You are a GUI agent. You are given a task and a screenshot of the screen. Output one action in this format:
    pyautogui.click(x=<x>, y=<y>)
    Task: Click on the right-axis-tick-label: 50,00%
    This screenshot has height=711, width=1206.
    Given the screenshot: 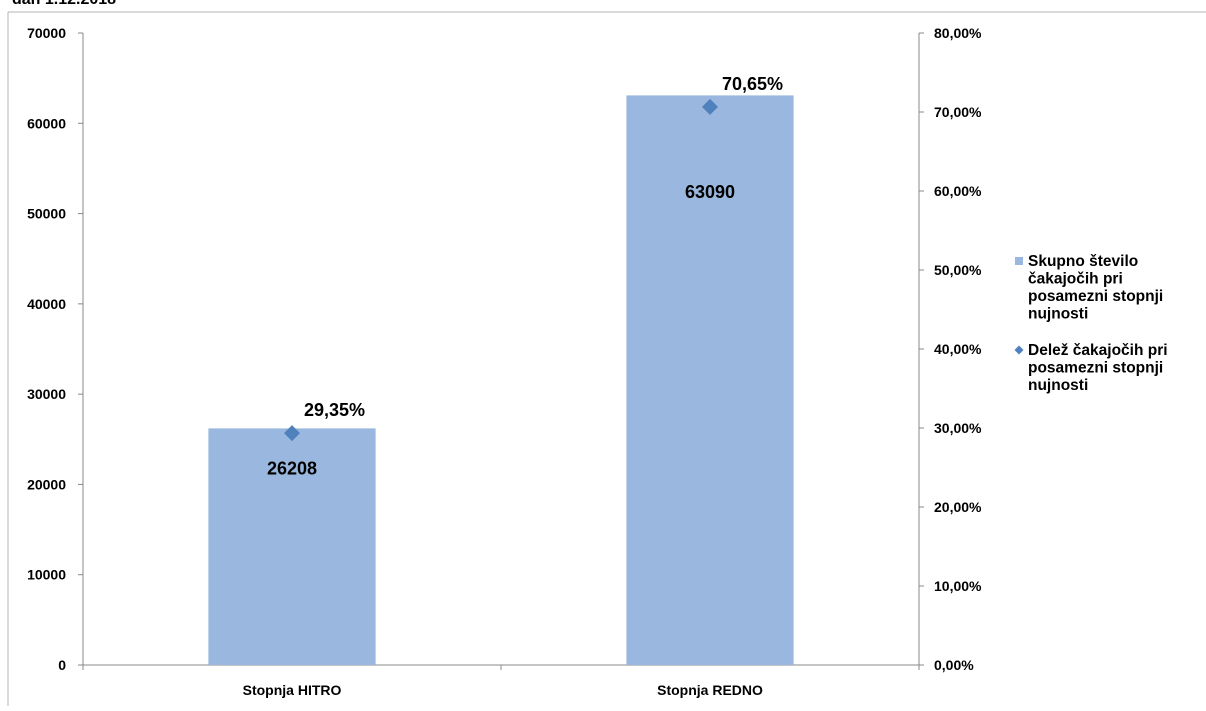 What is the action you would take?
    pyautogui.click(x=958, y=270)
    